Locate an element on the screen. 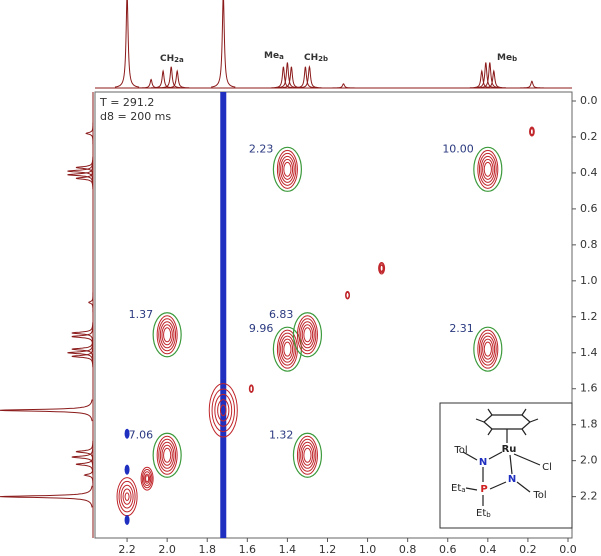  x-tick-label: 0.4 is located at coordinates (488, 549).